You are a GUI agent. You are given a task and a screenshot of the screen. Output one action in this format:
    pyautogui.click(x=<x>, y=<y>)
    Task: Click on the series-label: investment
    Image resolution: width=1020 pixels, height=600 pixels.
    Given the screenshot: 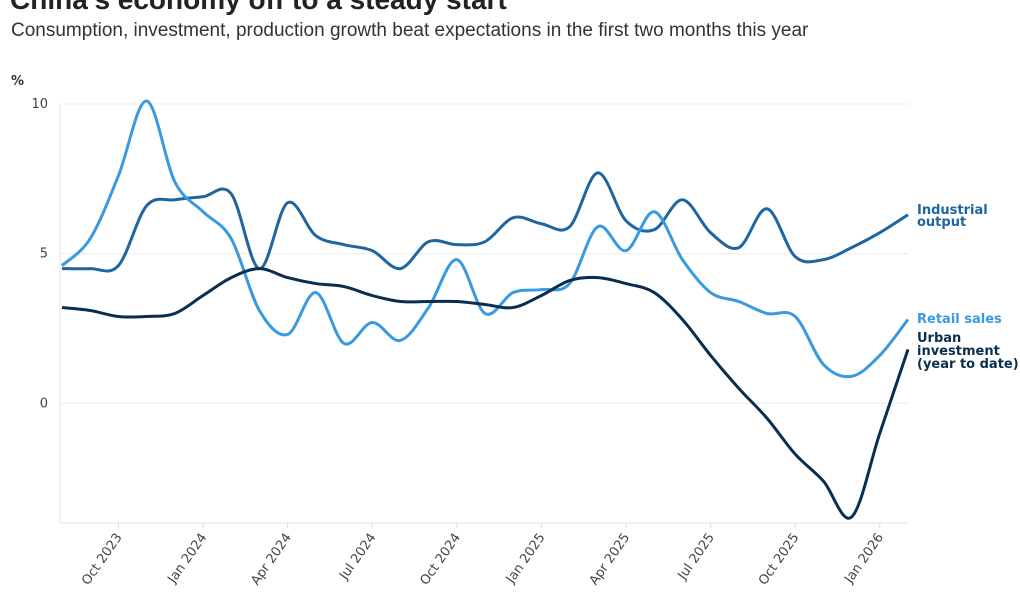 What is the action you would take?
    pyautogui.click(x=958, y=351)
    